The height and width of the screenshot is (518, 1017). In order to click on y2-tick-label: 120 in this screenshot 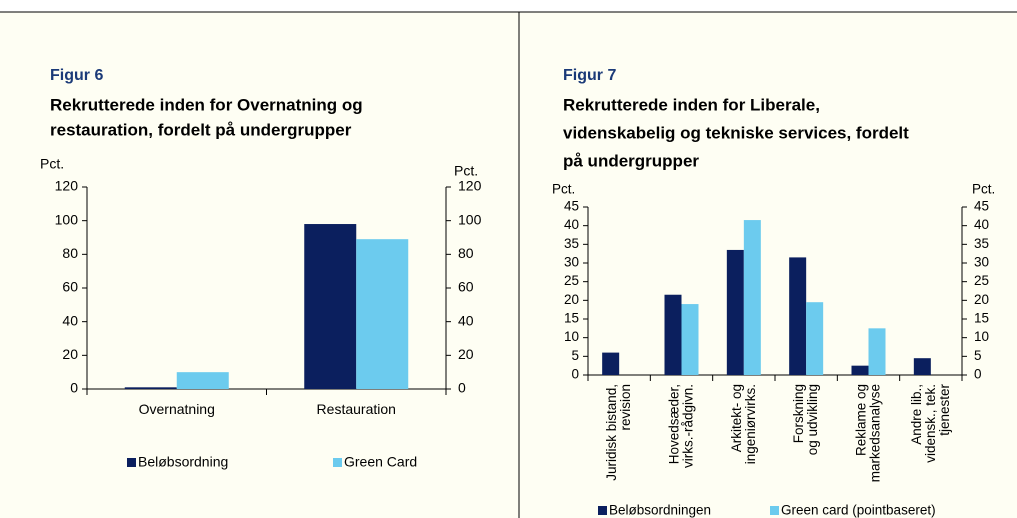, I will do `click(470, 186)`.